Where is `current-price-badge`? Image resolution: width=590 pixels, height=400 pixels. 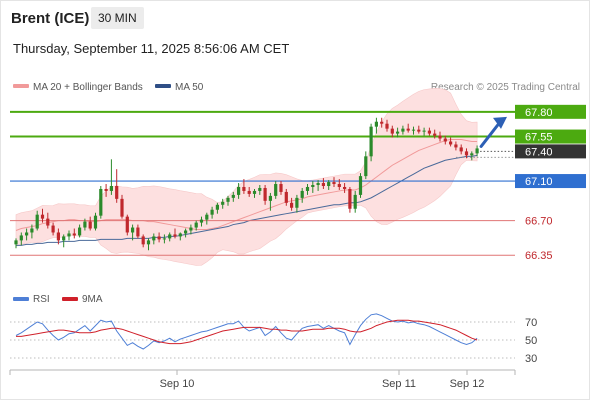 current-price-badge is located at coordinates (550, 151).